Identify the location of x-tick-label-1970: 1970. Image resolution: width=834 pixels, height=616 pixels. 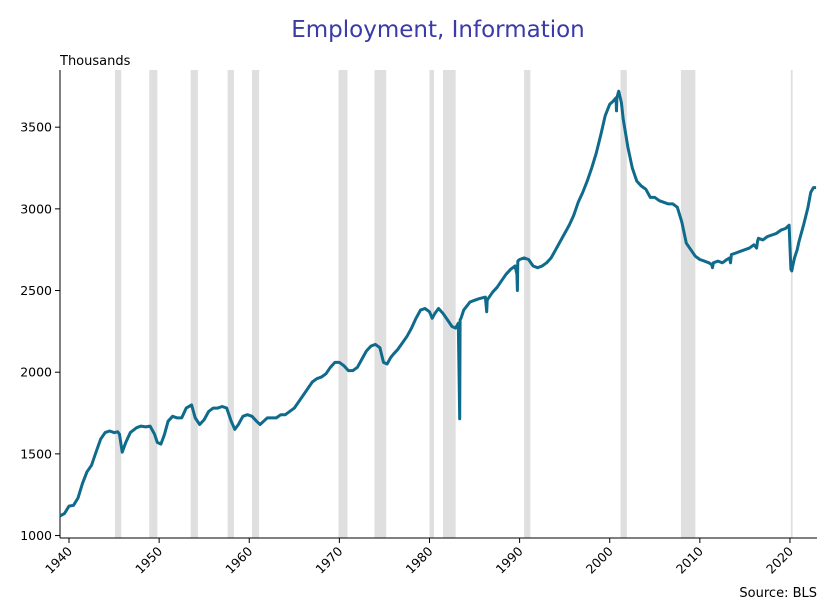
(328, 559).